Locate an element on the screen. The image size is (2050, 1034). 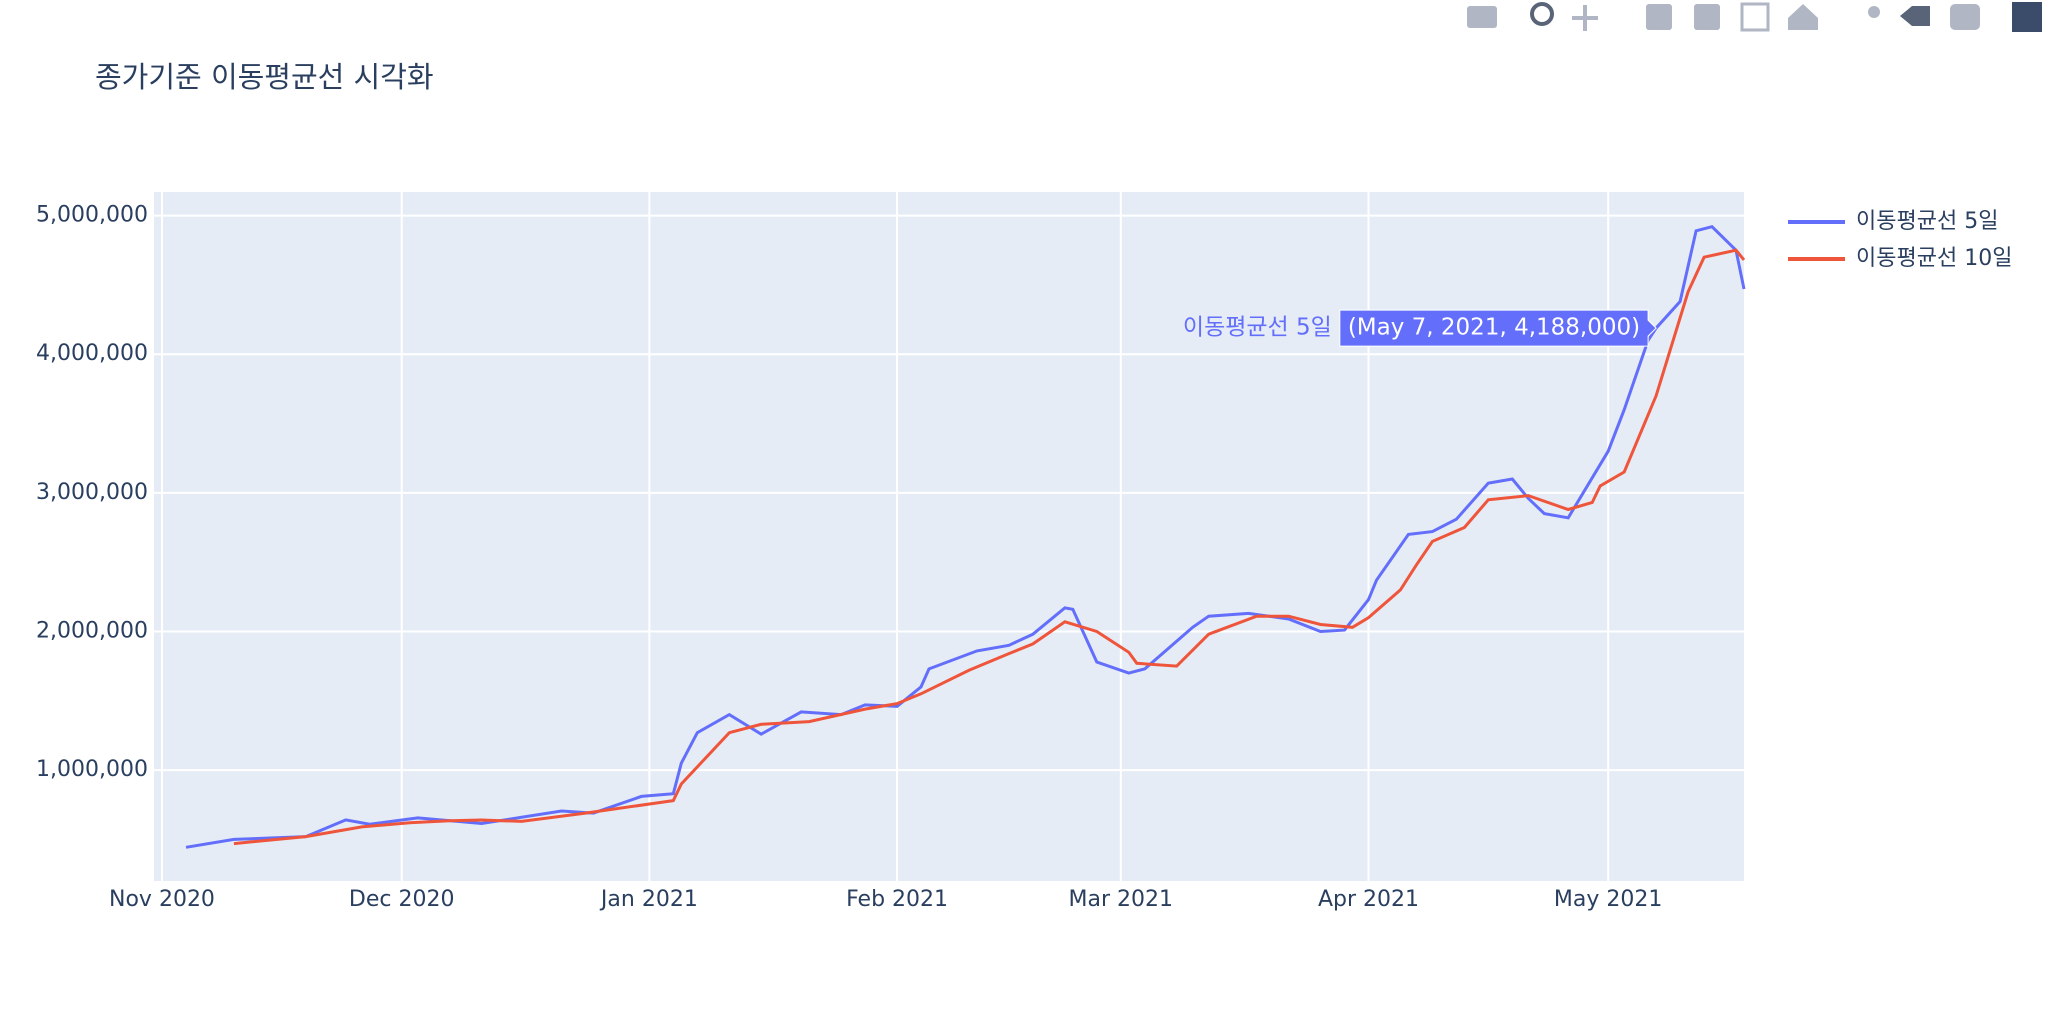
spike-icon is located at coordinates (1874, 12).